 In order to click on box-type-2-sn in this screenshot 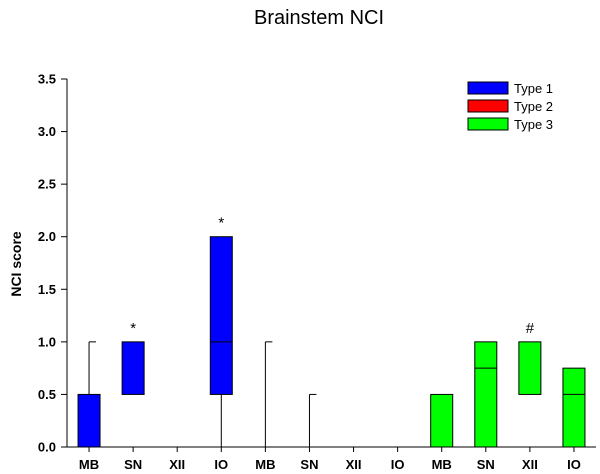, I will do `click(312, 420)`.